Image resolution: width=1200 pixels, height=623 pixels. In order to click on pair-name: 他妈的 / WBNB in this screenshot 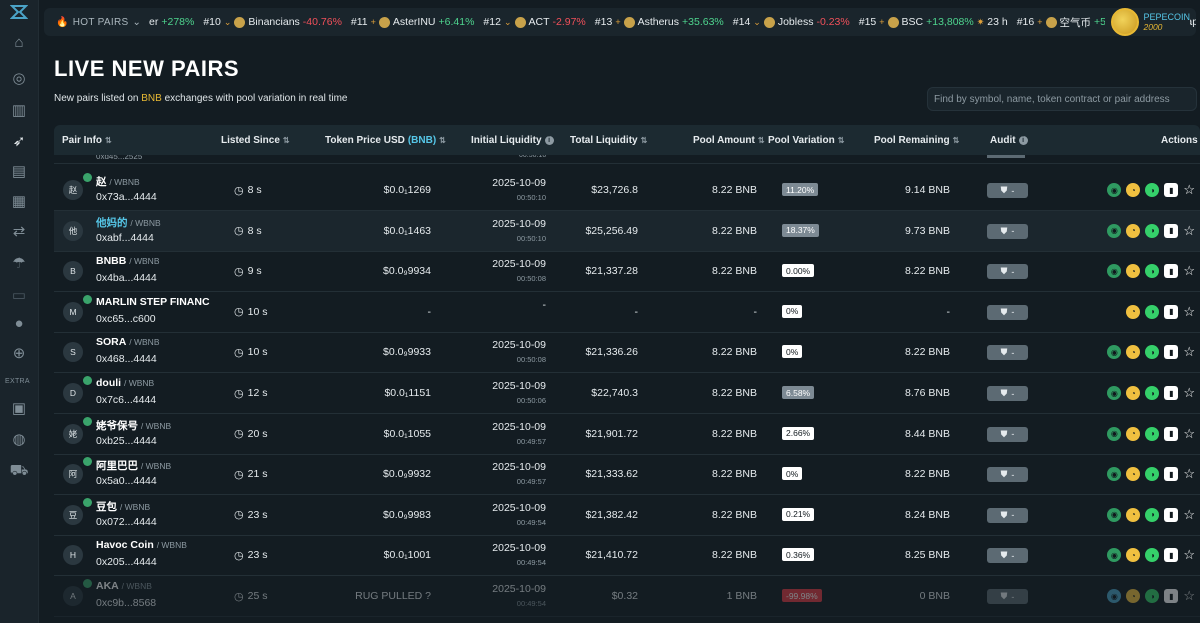, I will do `click(128, 222)`.